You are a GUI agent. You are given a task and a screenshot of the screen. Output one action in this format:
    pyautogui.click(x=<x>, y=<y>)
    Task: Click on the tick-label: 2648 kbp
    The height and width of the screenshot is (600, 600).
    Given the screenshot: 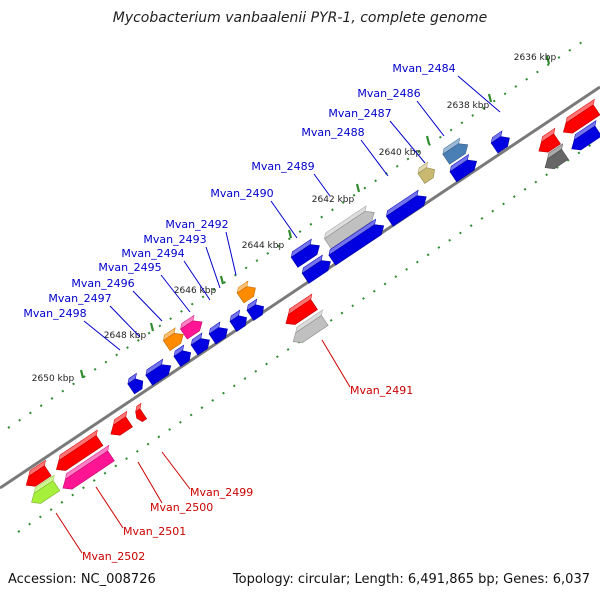 What is the action you would take?
    pyautogui.click(x=125, y=336)
    